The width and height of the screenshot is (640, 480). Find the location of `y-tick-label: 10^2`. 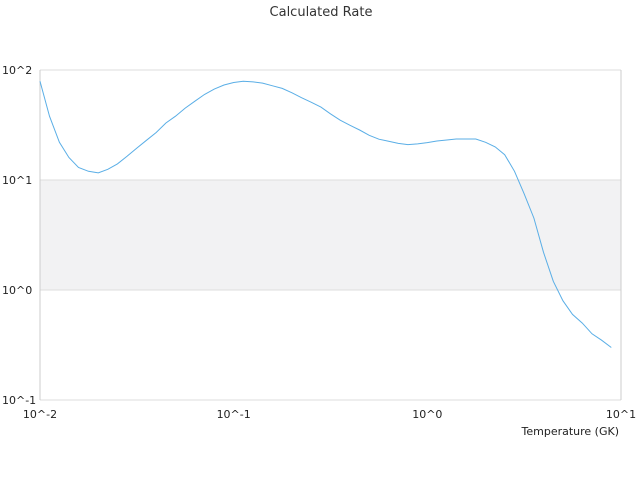

y-tick-label: 10^2 is located at coordinates (17, 70).